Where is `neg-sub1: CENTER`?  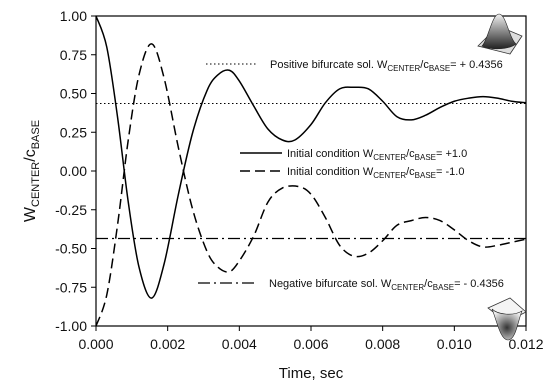
neg-sub1: CENTER is located at coordinates (407, 287).